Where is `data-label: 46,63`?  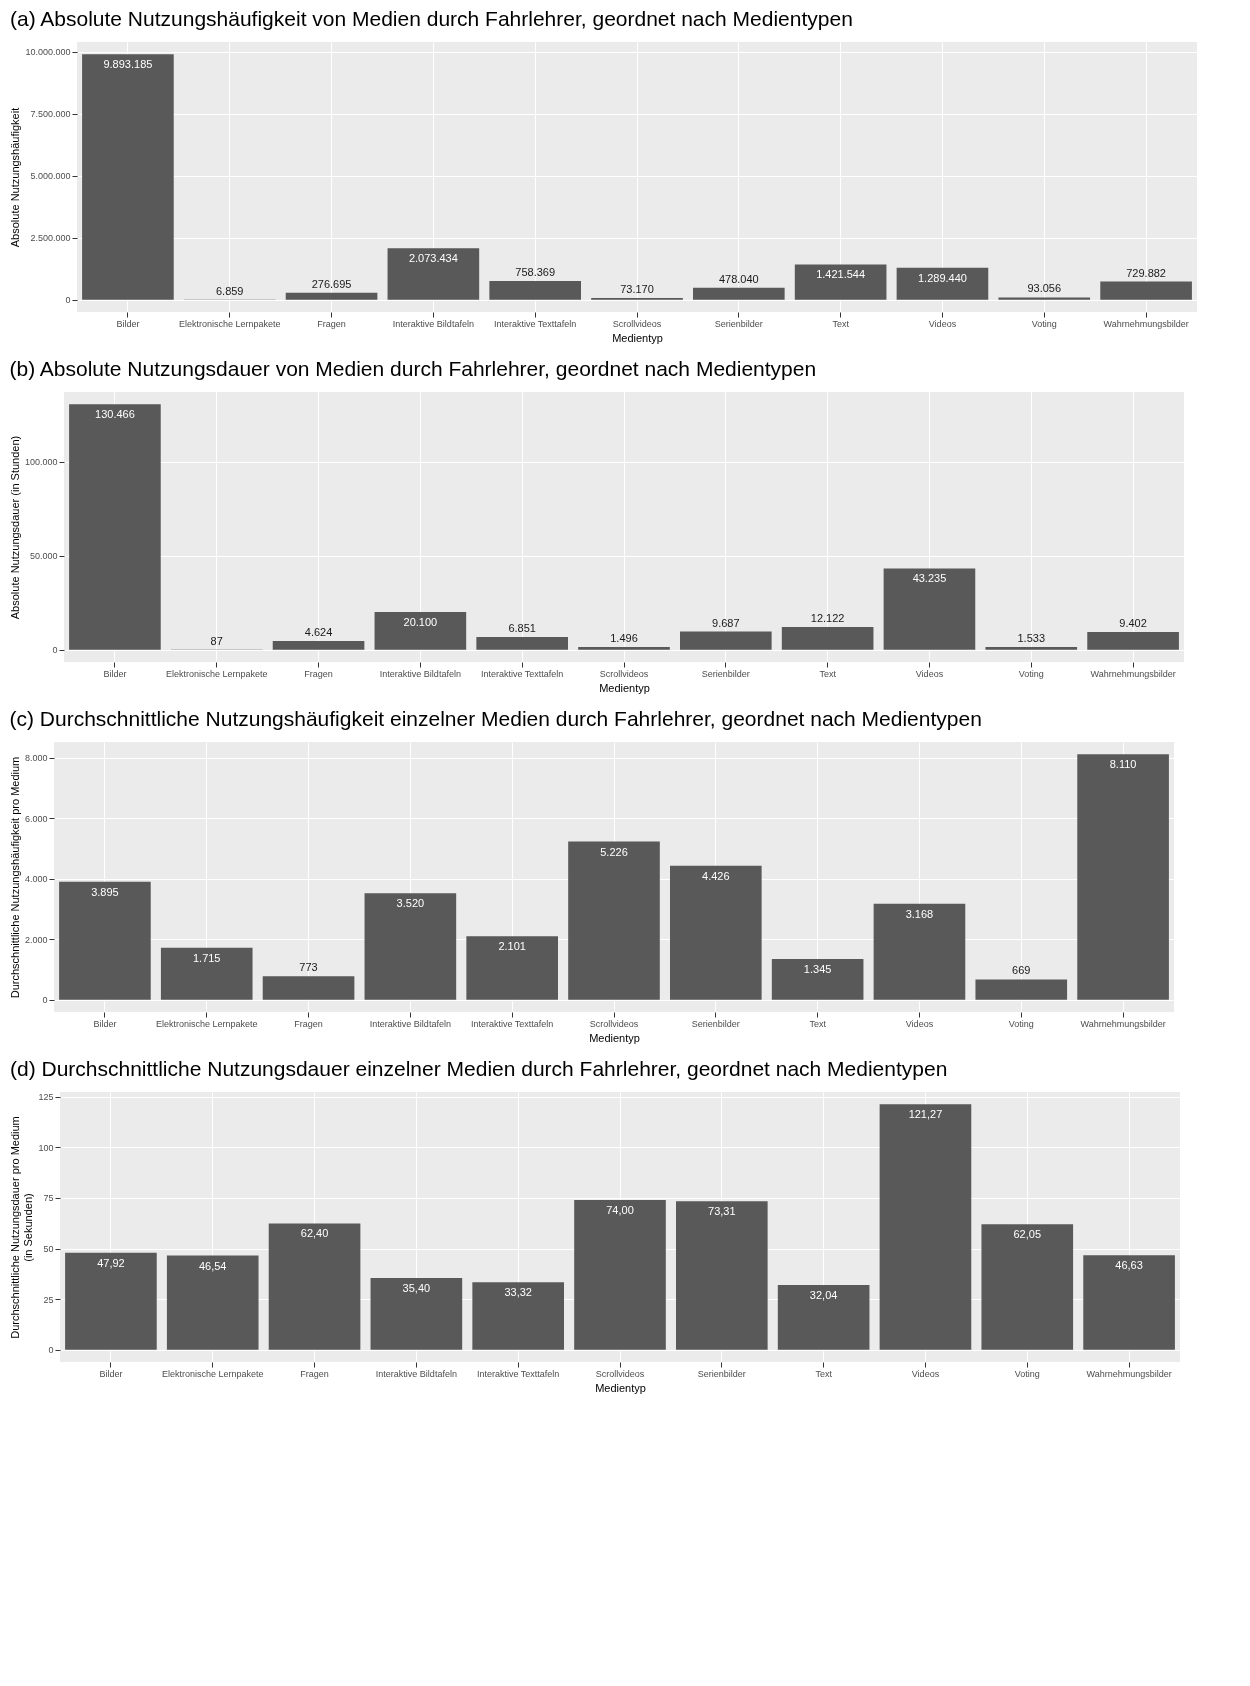 data-label: 46,63 is located at coordinates (1129, 1265).